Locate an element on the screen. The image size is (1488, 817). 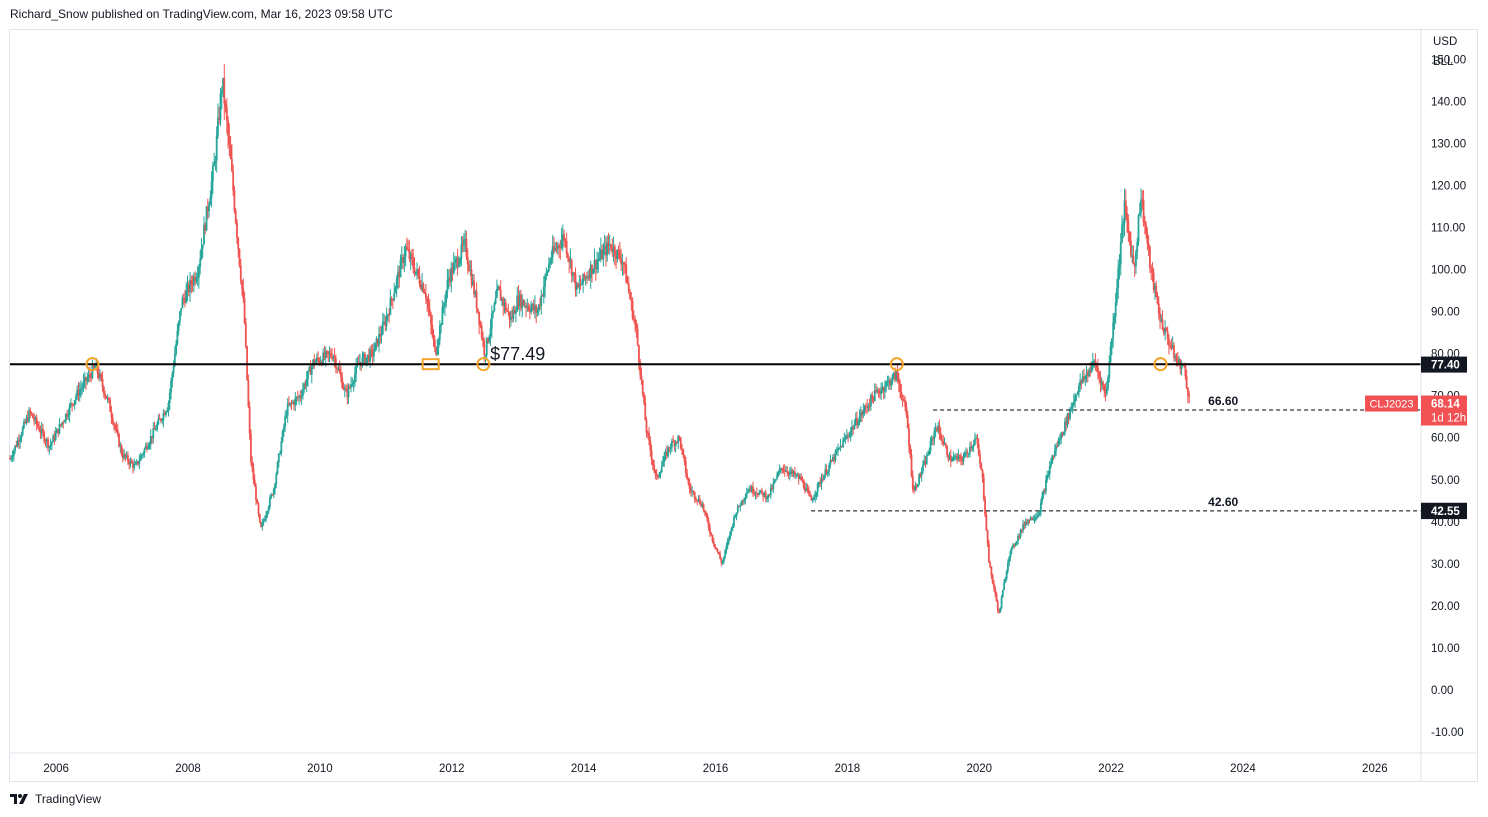
x-tick-label: 2026 is located at coordinates (1375, 769).